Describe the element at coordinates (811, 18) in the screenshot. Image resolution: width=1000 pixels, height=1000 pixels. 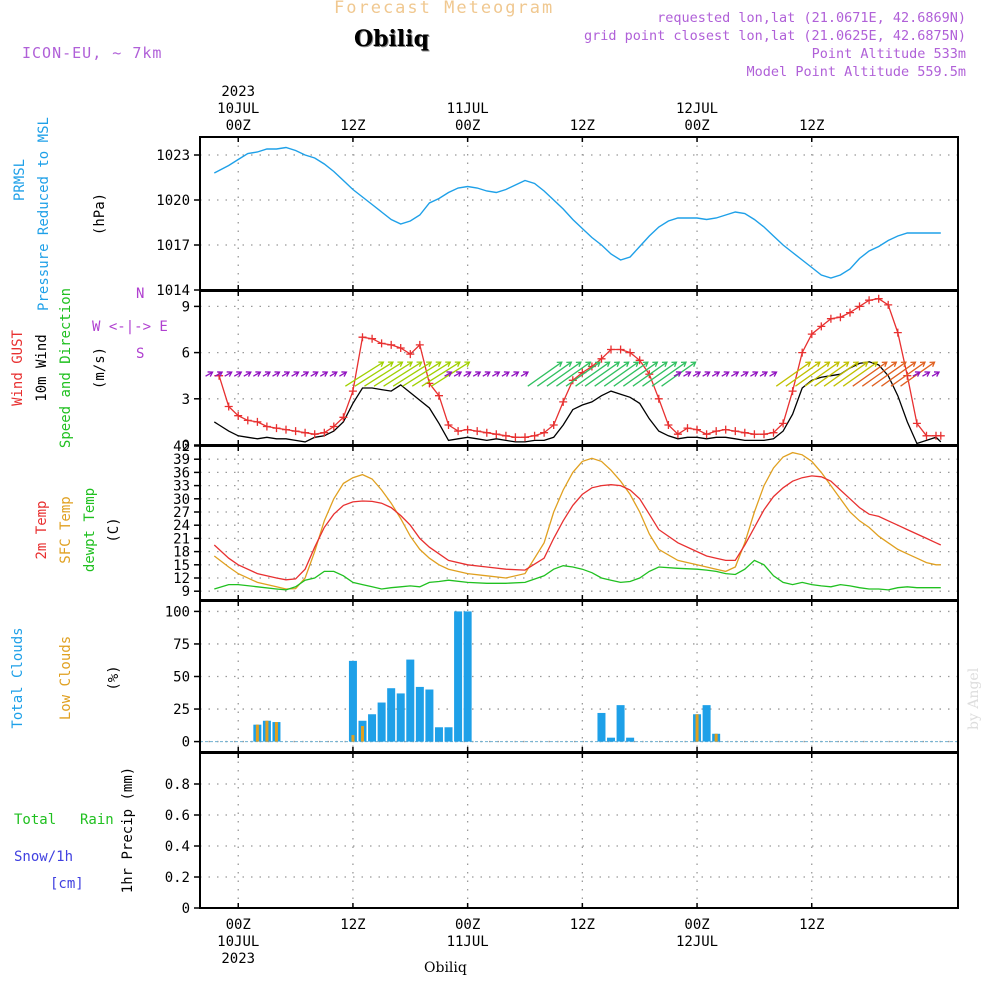
I see `requested-coordinates: requested lon,lat (21.0671E, 42.6869N)` at that location.